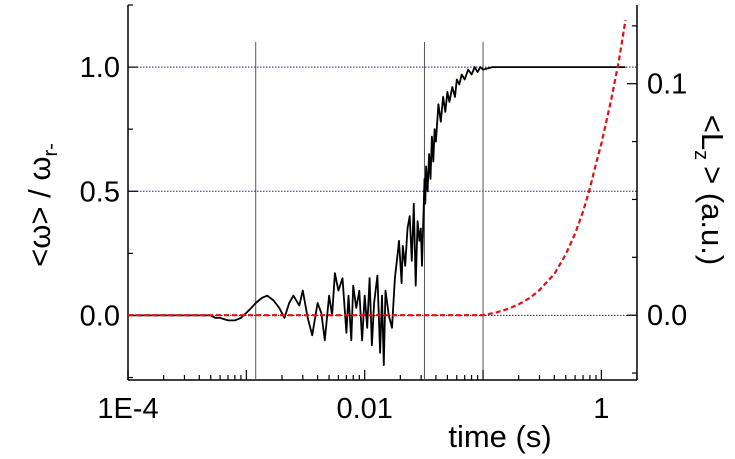 The height and width of the screenshot is (459, 735). I want to click on left-y-tick-label: 0.5, so click(100, 192).